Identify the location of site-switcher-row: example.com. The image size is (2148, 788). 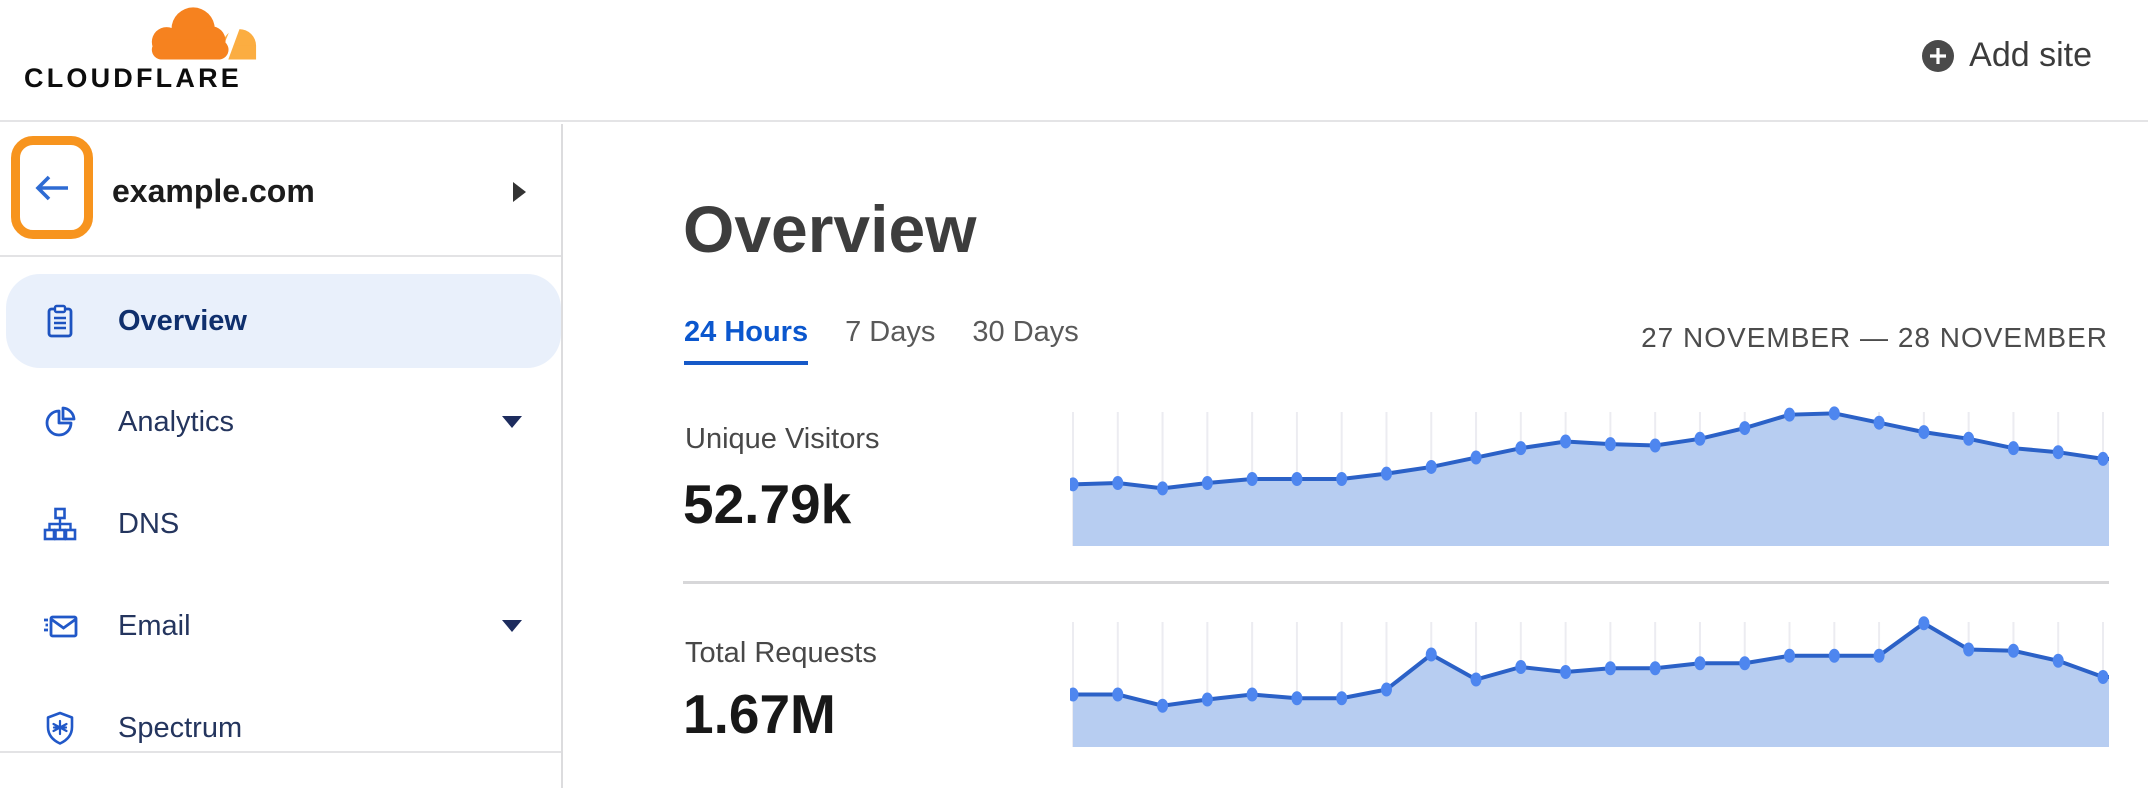
(280, 190).